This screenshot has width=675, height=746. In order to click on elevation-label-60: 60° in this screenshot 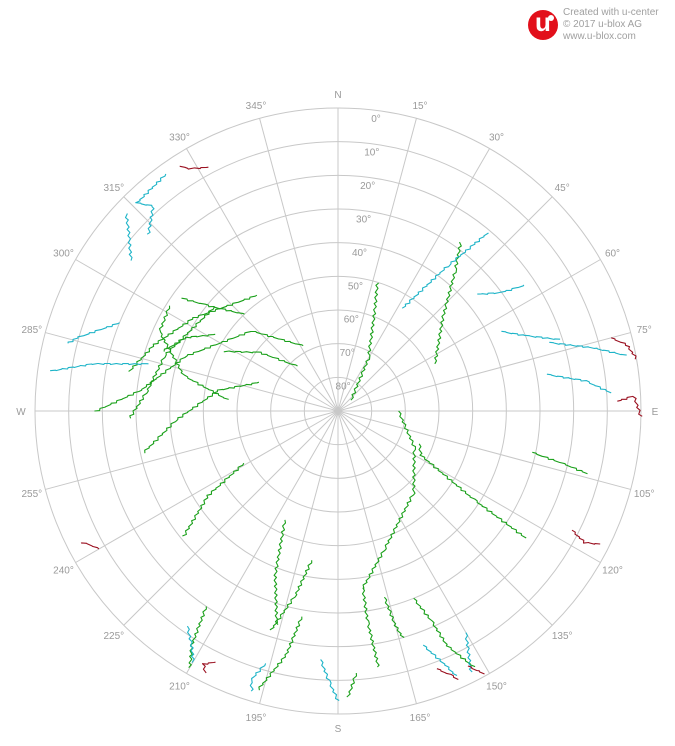, I will do `click(351, 320)`.